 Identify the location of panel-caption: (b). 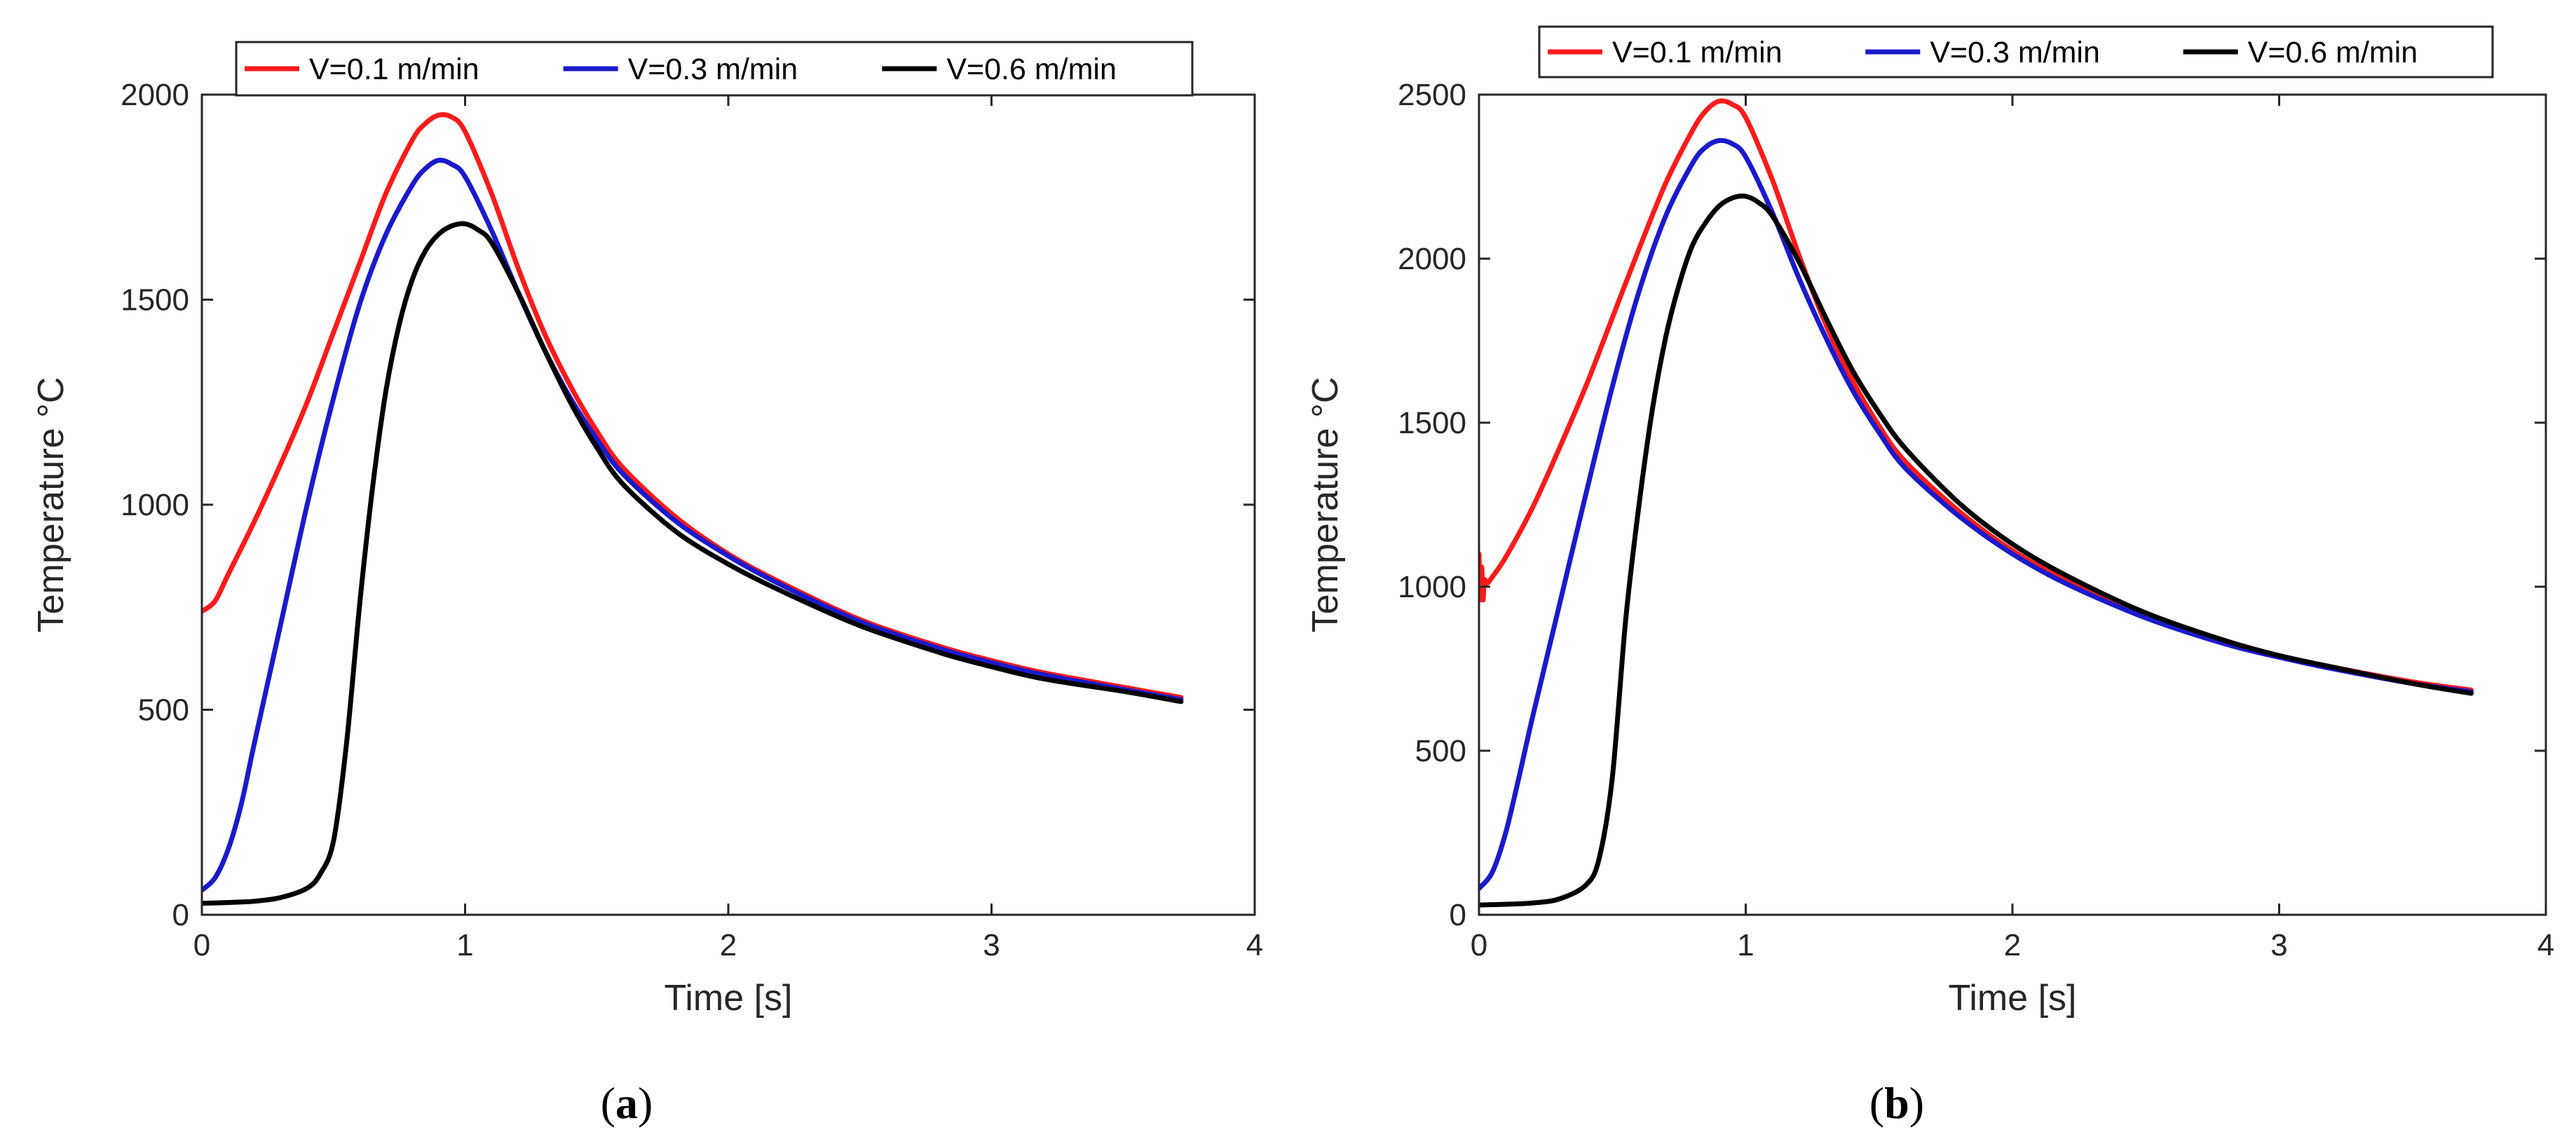
(1897, 1103).